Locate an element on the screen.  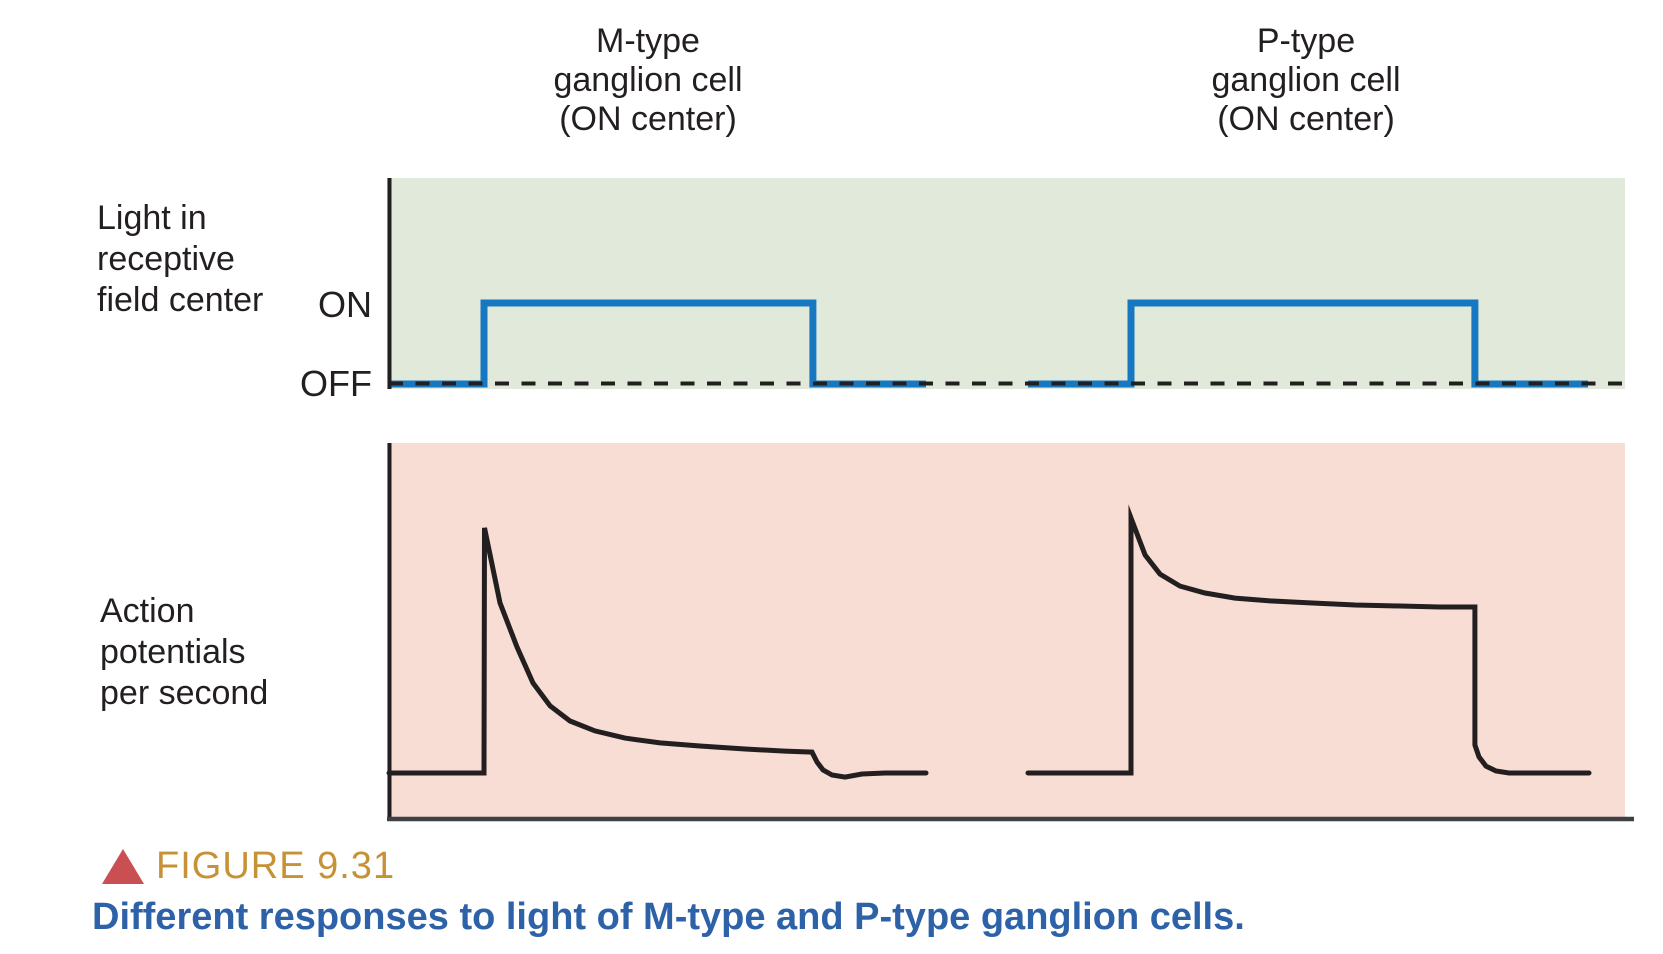
column-title-p-line2: ganglion cell is located at coordinates (1306, 80).